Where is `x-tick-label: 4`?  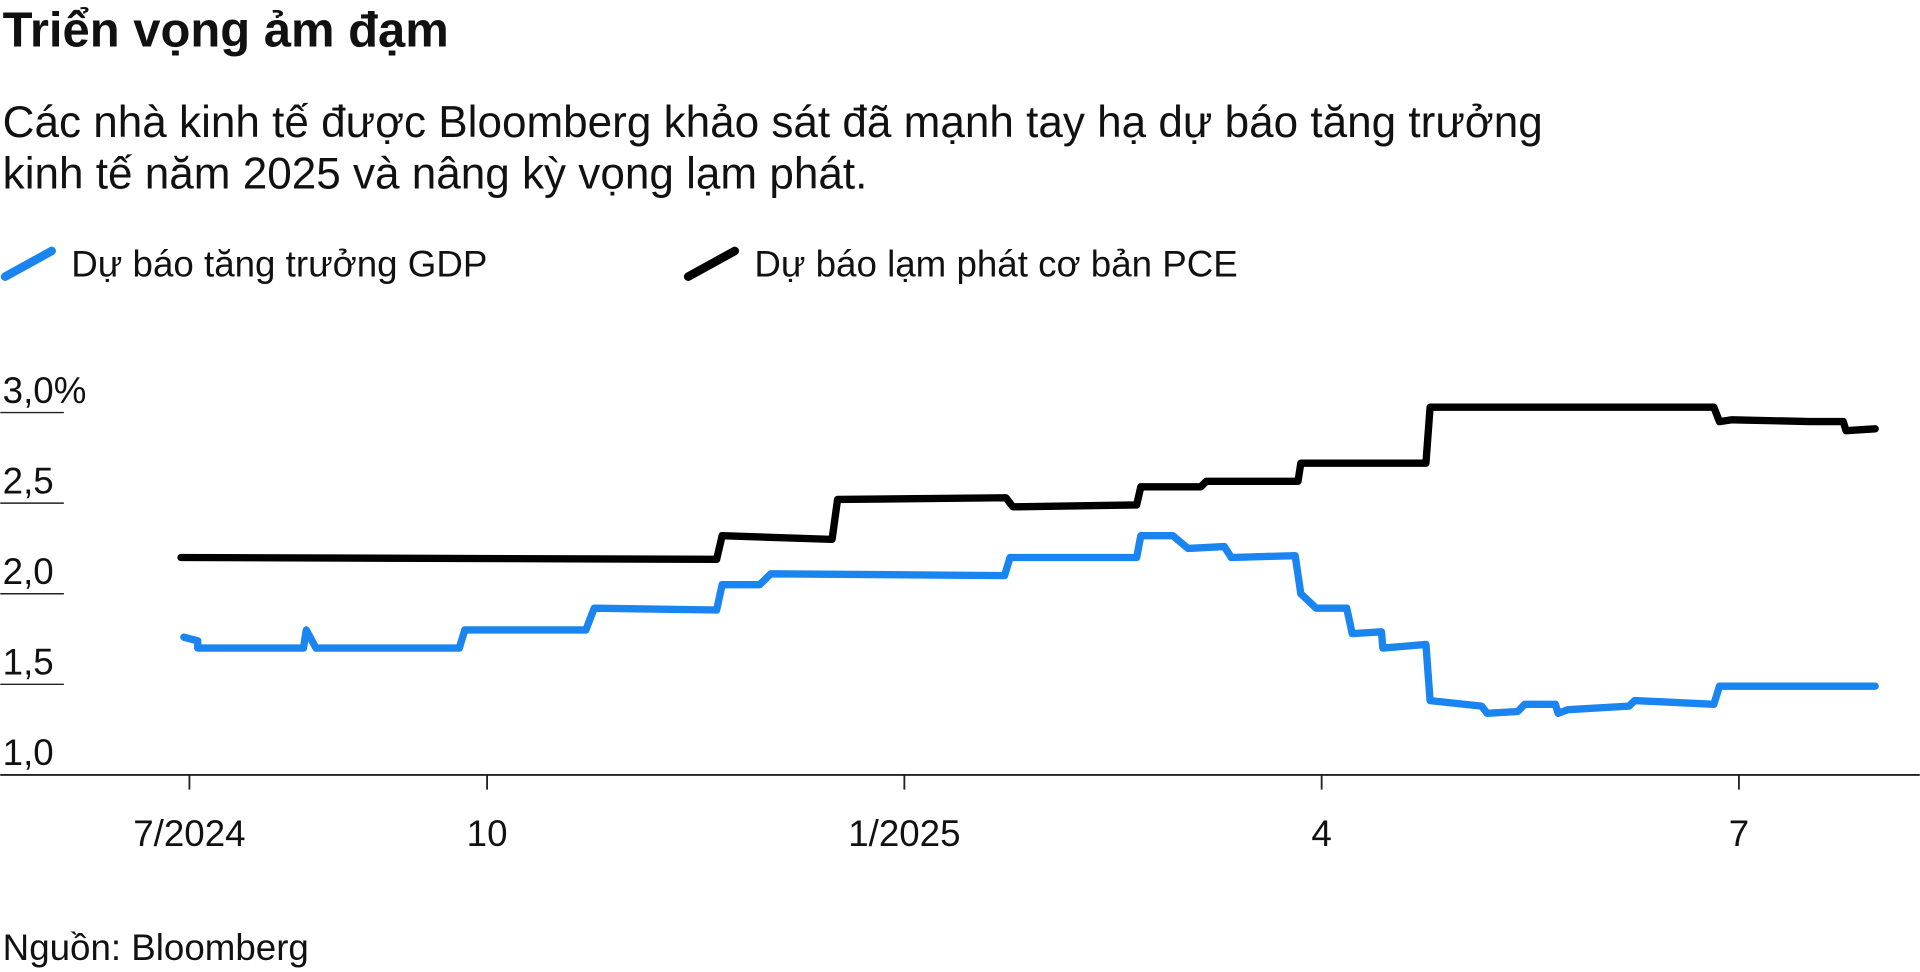
x-tick-label: 4 is located at coordinates (1321, 833).